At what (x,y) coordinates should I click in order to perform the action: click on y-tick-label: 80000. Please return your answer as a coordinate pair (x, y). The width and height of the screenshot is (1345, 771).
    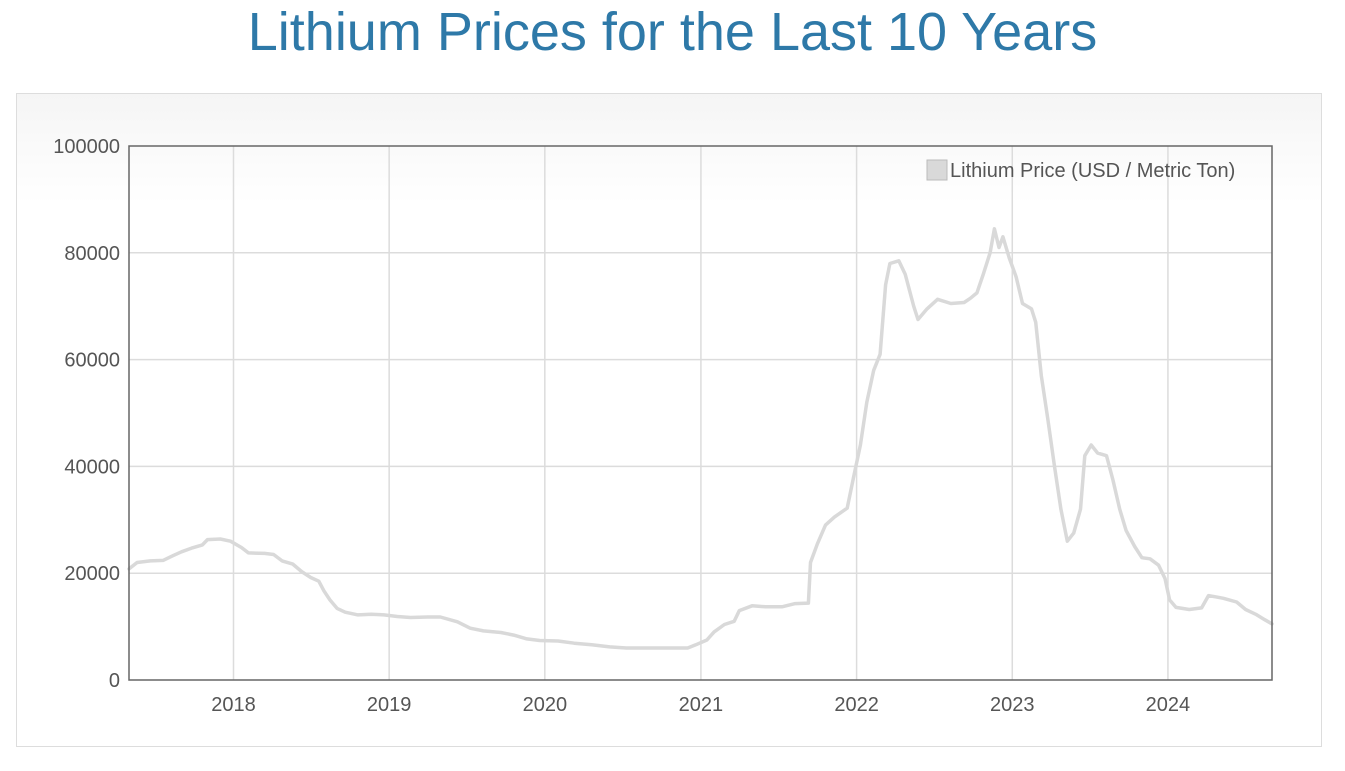
    Looking at the image, I should click on (92, 254).